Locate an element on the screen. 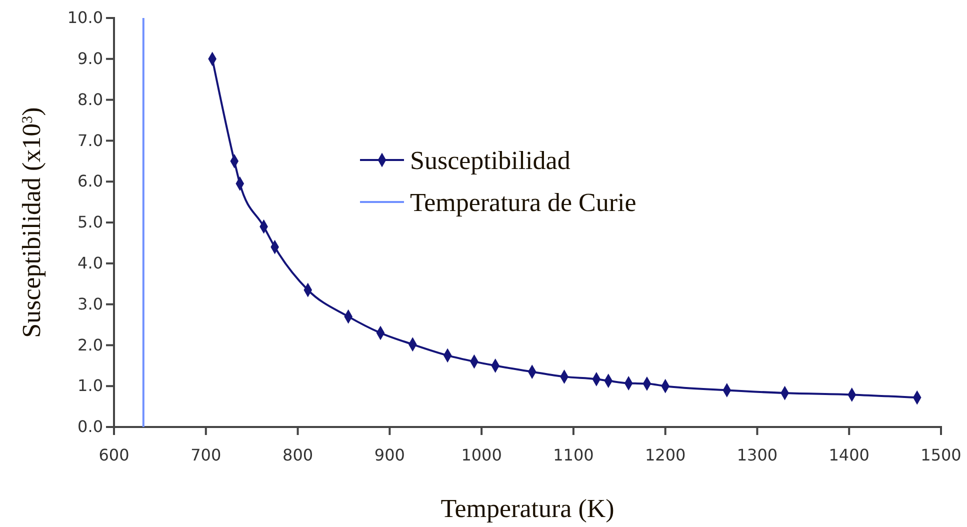 The height and width of the screenshot is (527, 967). y-tick-label: 4.0 is located at coordinates (90, 263).